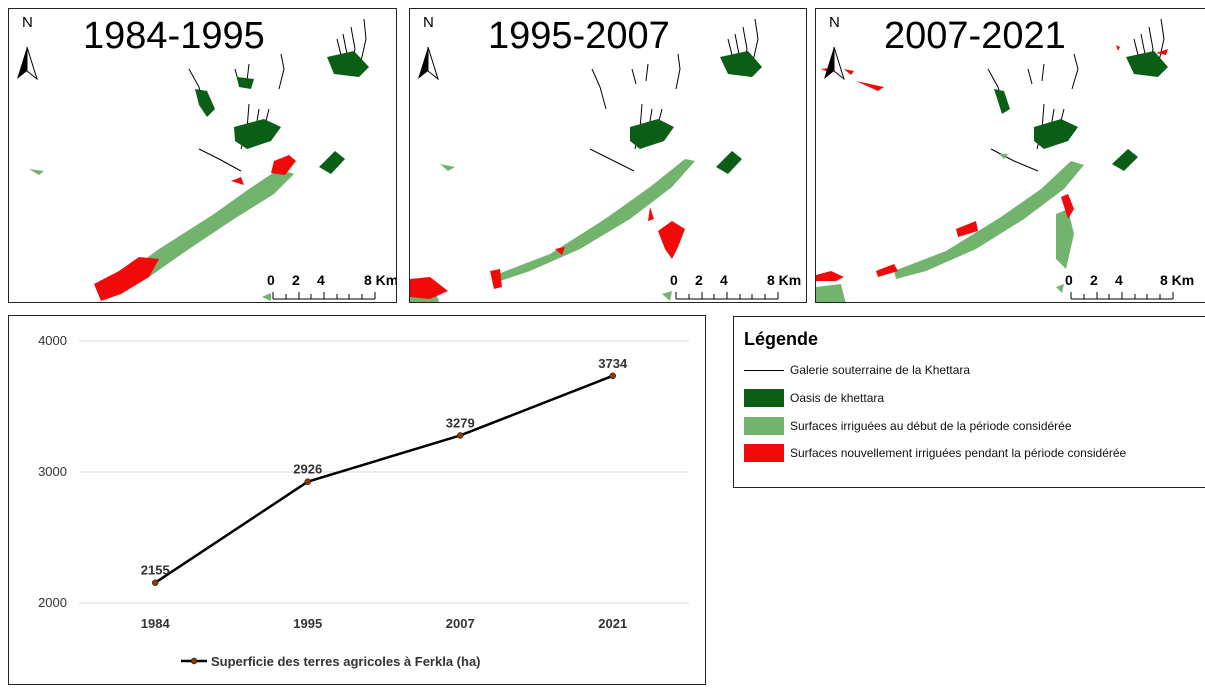 Image resolution: width=1205 pixels, height=691 pixels. I want to click on x-tick-label: 1995, so click(307, 623).